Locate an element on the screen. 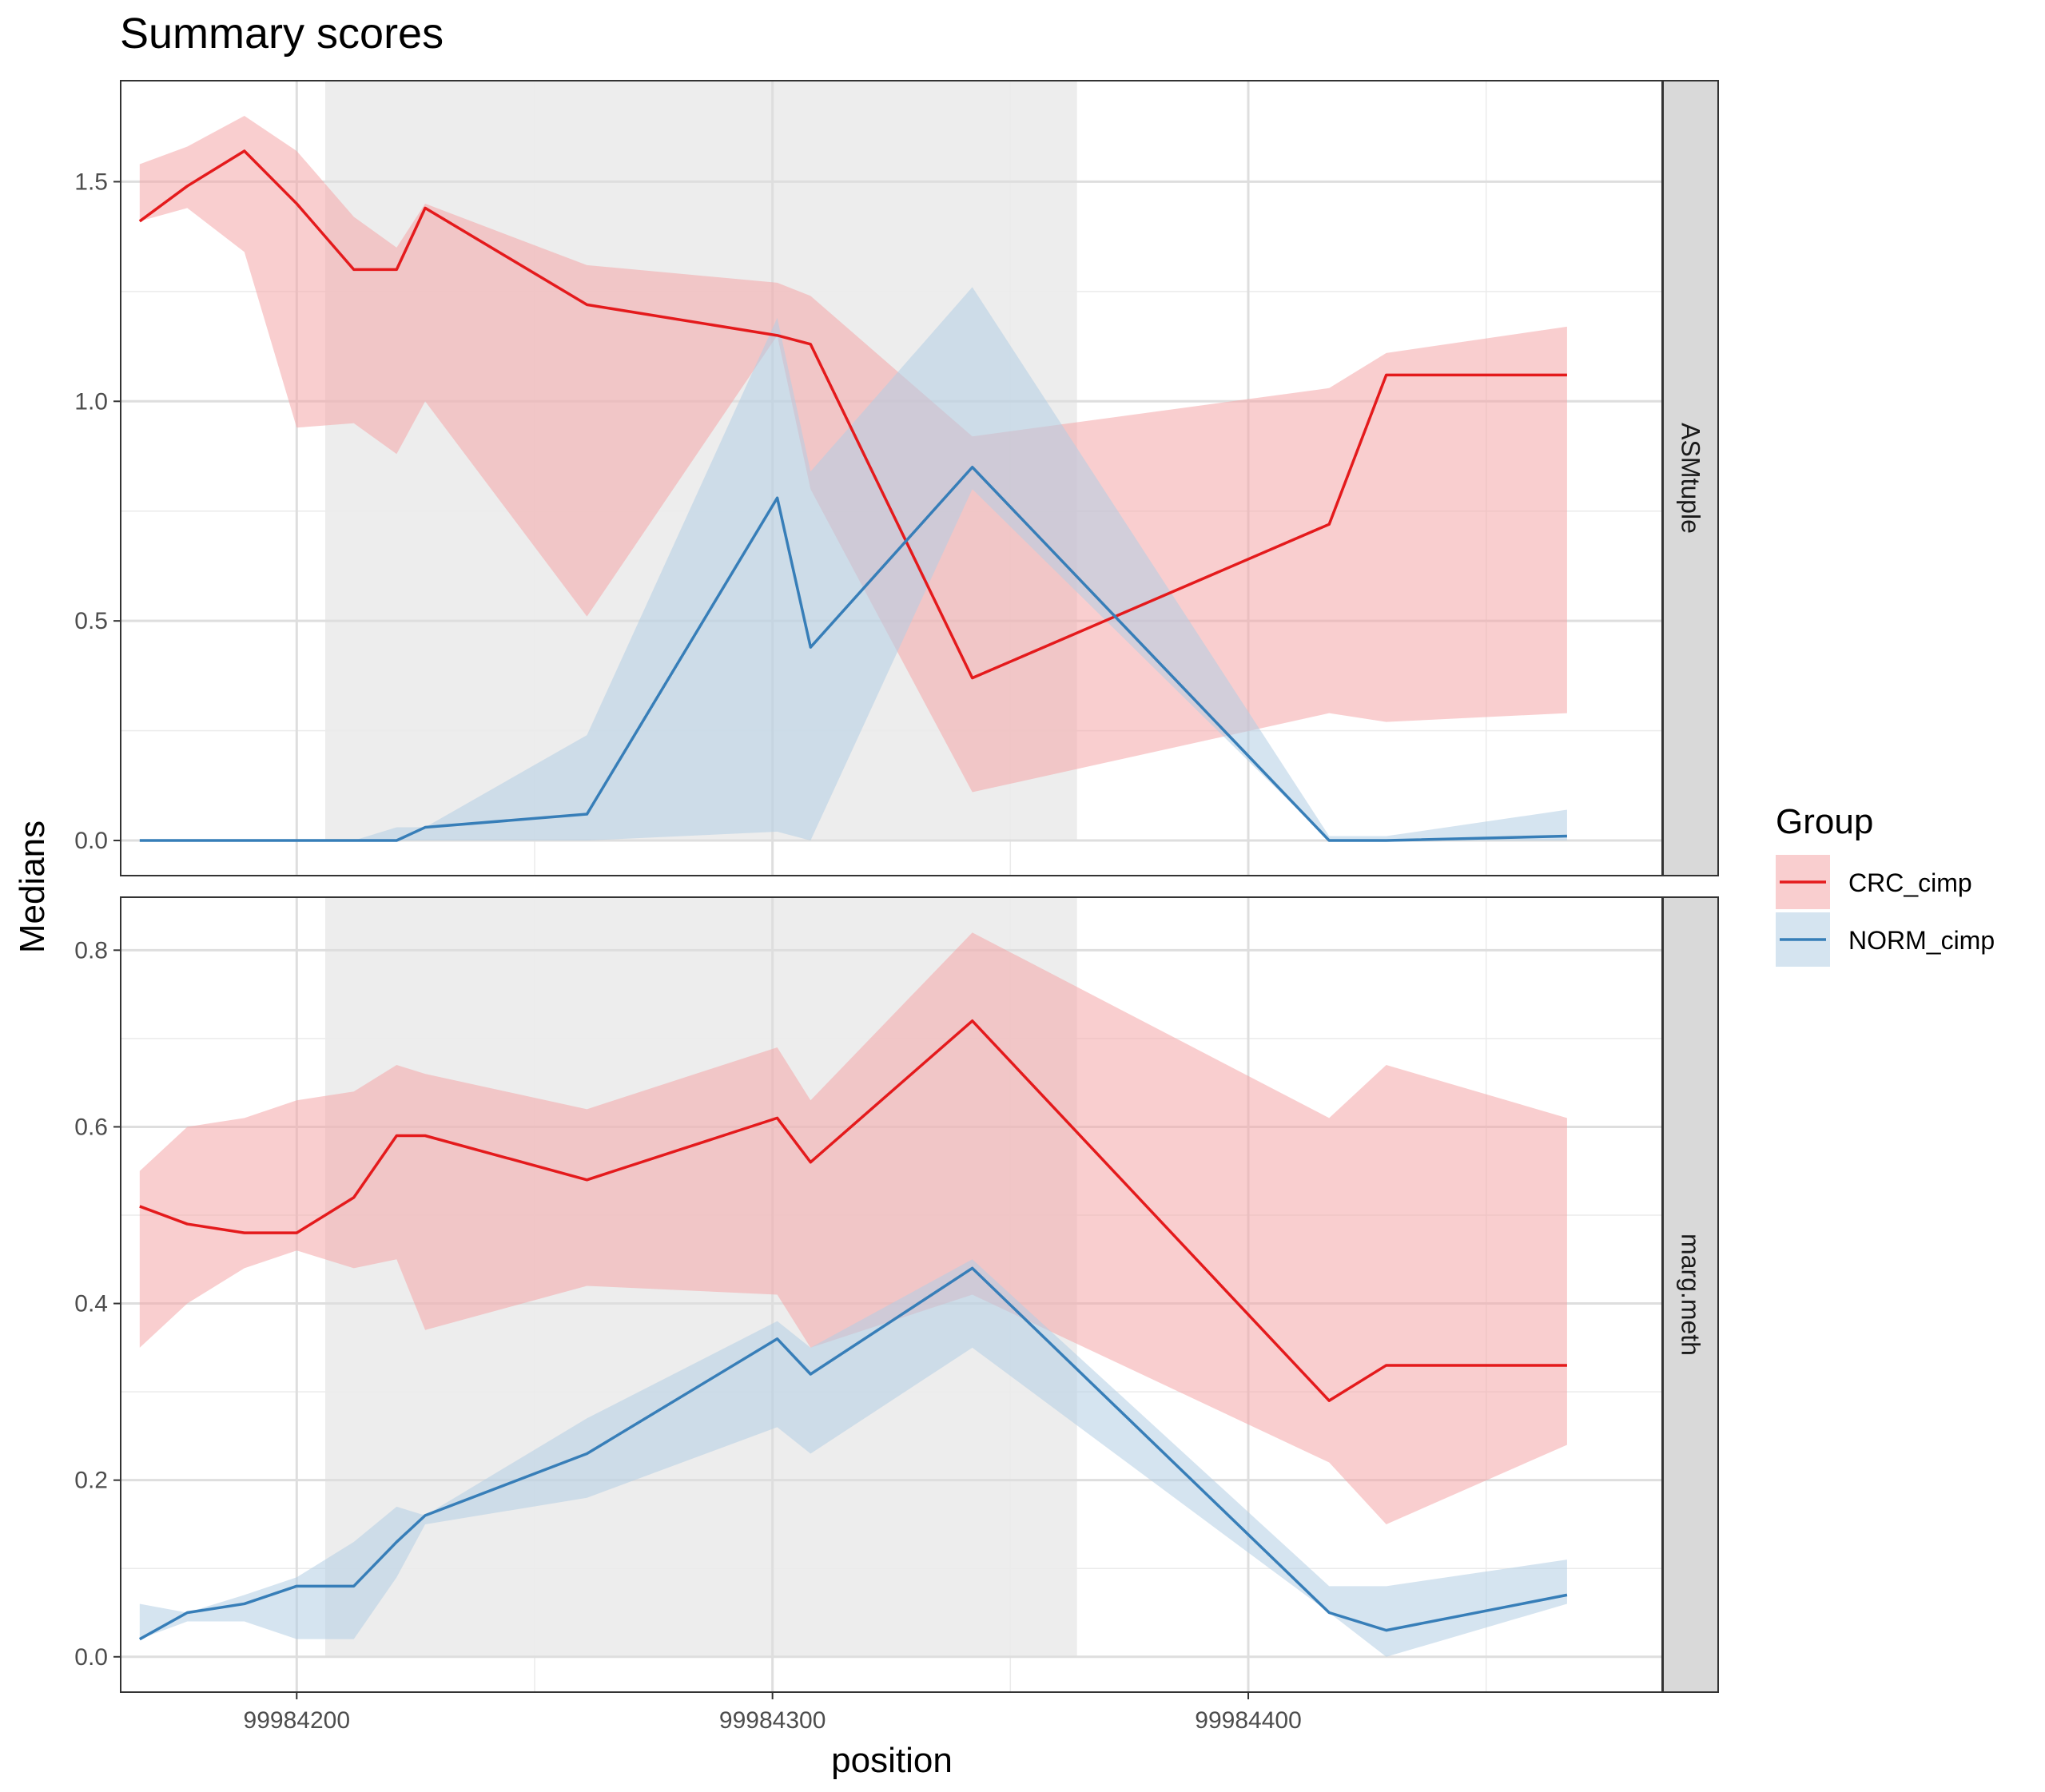  y-tick-label: 0.5 is located at coordinates (91, 621).